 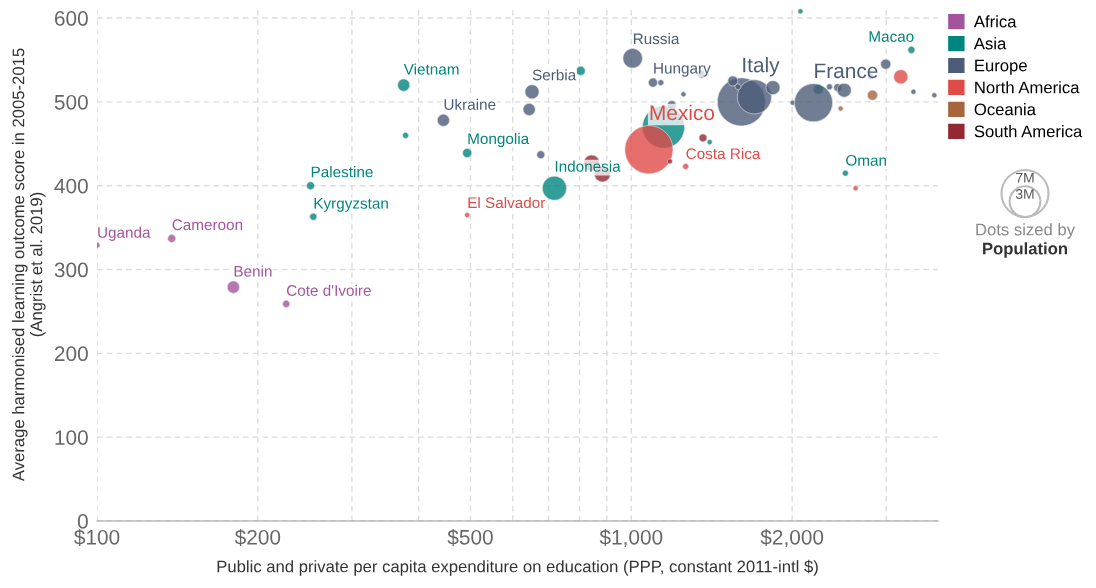 I want to click on annotation: Cote d'Ivoire, so click(x=328, y=290).